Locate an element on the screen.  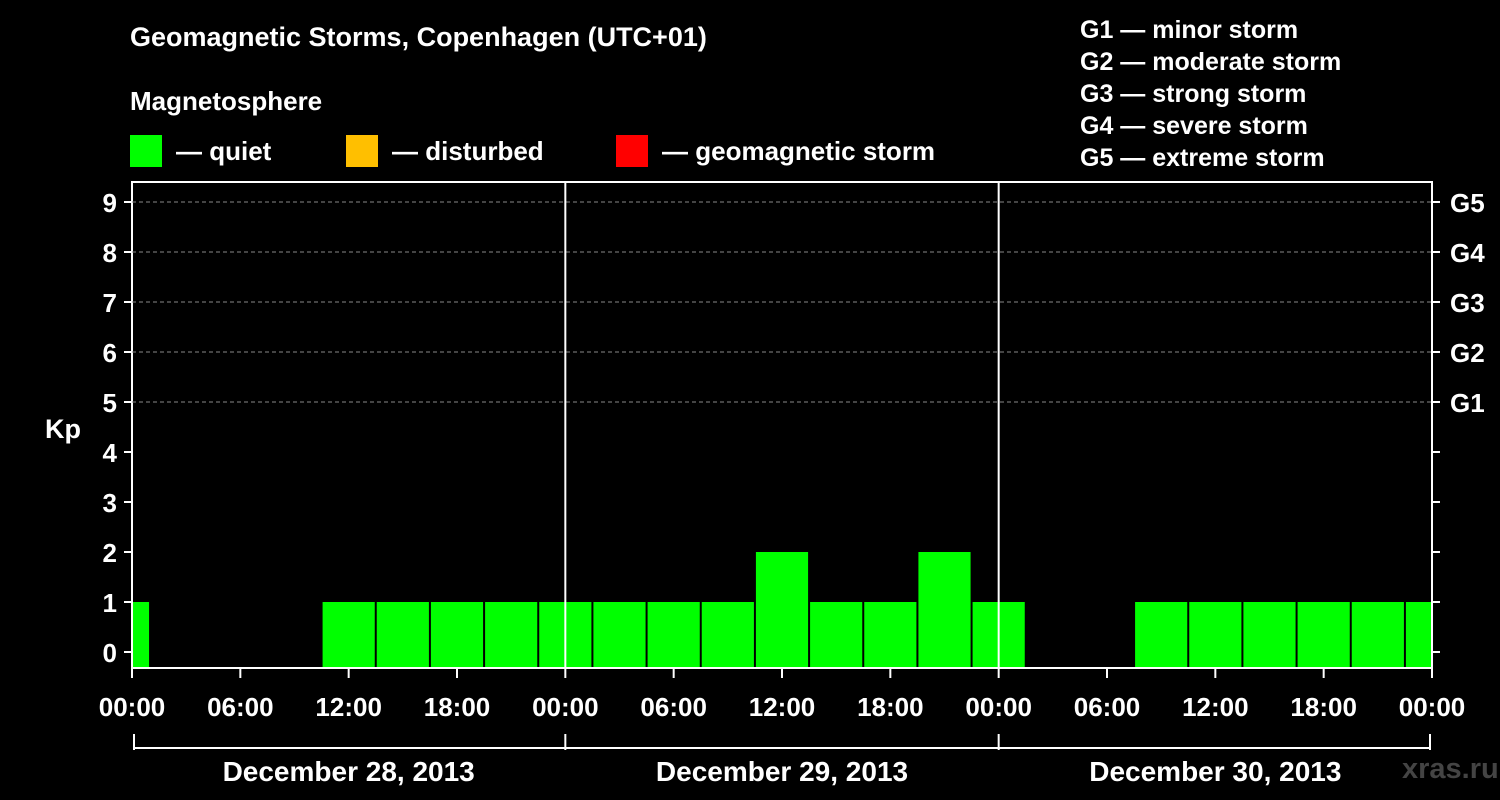
g-scale-label: G3 is located at coordinates (1467, 303).